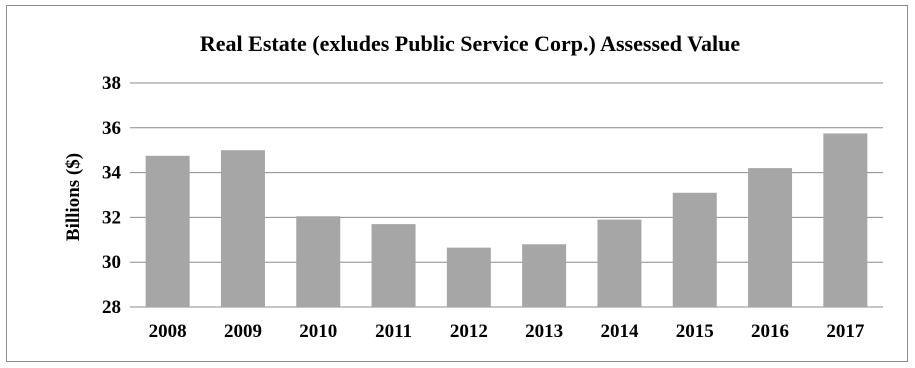 The height and width of the screenshot is (368, 915). I want to click on bar-2008, so click(167, 231).